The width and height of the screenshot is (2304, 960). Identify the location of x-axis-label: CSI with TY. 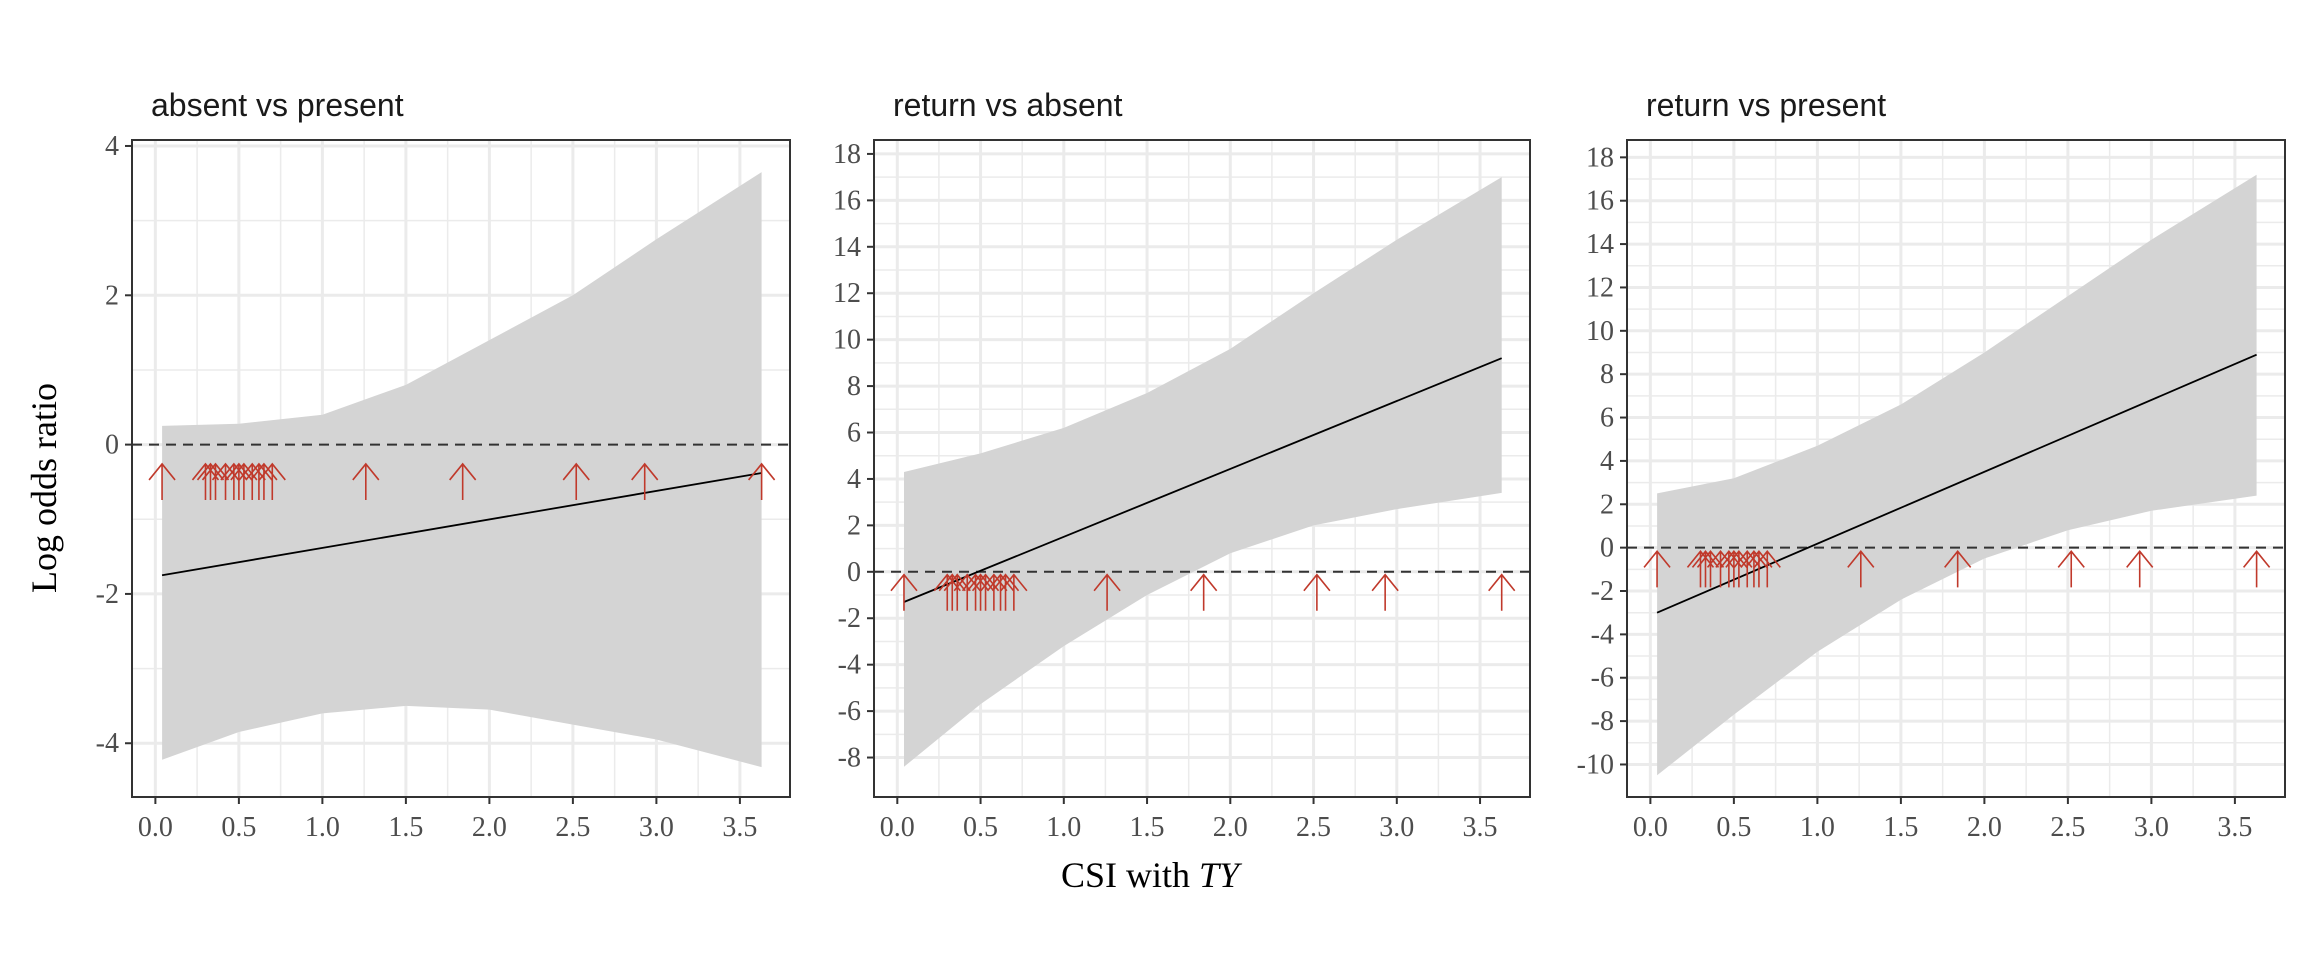
(1152, 875).